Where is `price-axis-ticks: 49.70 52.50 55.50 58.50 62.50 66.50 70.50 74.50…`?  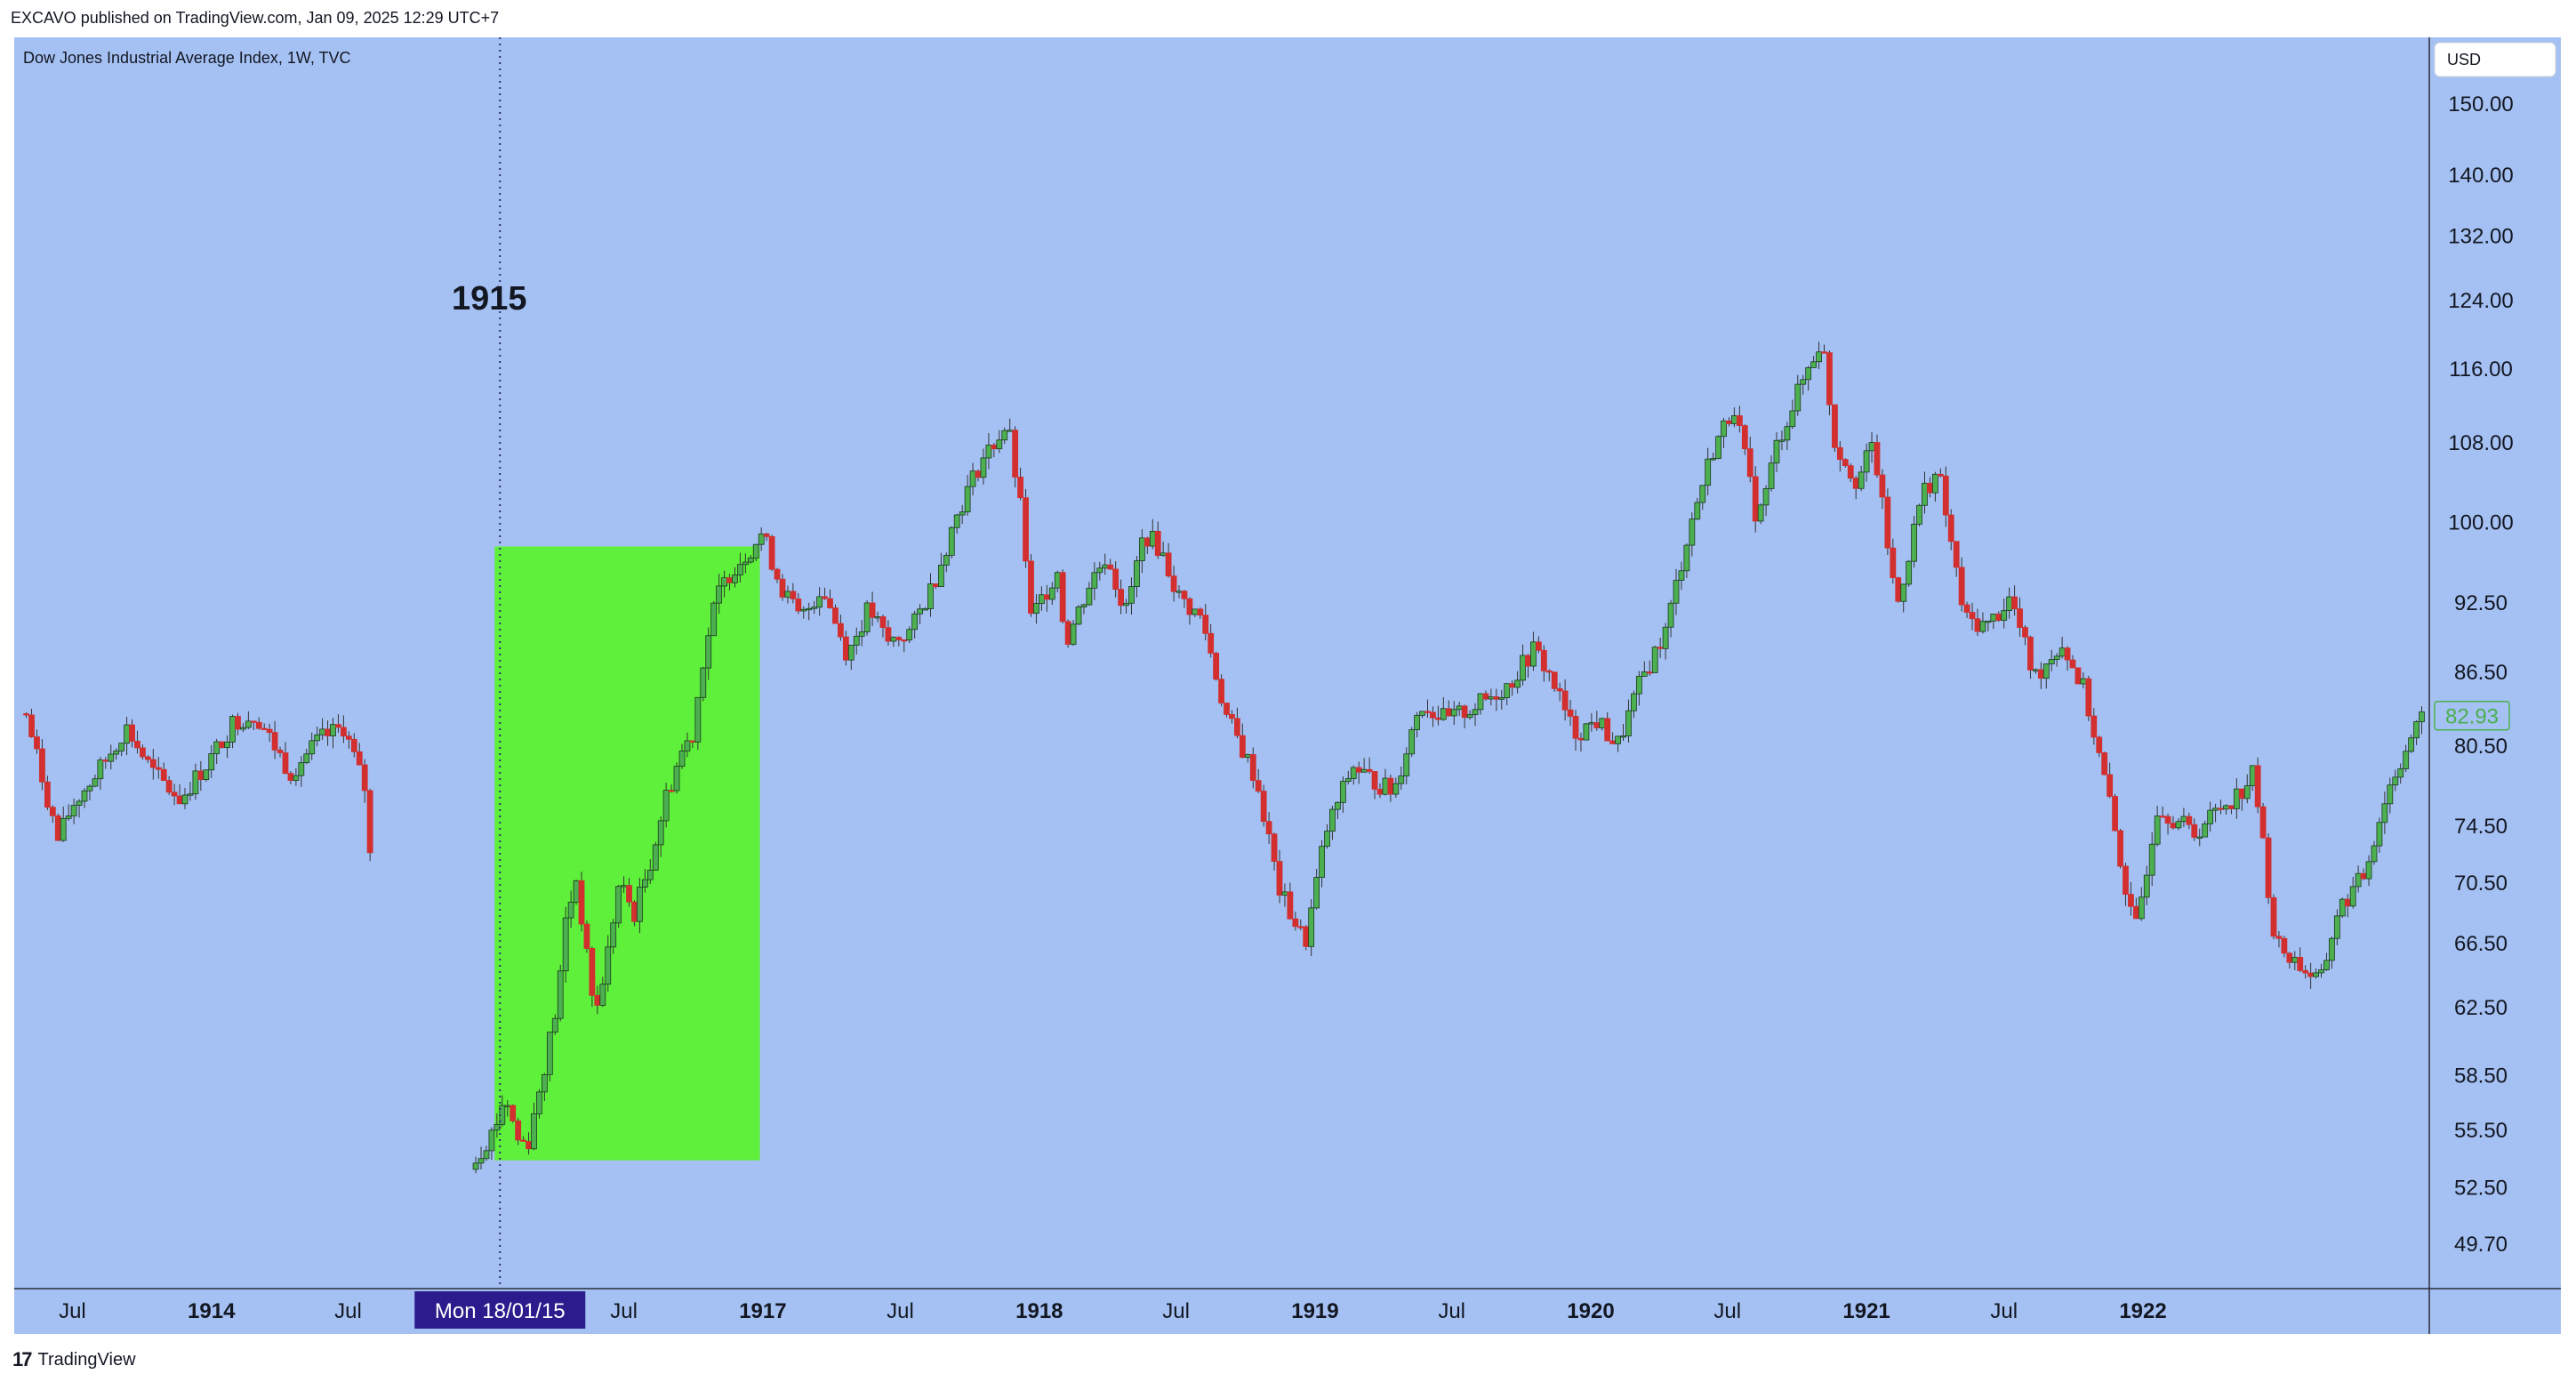 price-axis-ticks: 49.70 52.50 55.50 58.50 62.50 66.50 70.50 74.50… is located at coordinates (2480, 675).